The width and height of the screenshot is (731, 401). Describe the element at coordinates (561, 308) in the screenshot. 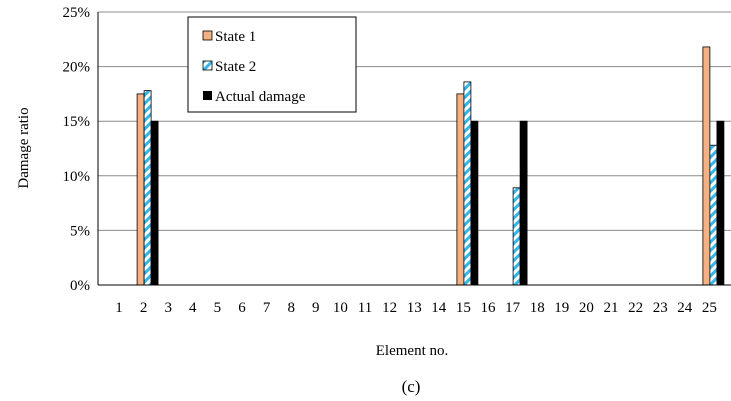

I see `x-tick-label: 19` at that location.